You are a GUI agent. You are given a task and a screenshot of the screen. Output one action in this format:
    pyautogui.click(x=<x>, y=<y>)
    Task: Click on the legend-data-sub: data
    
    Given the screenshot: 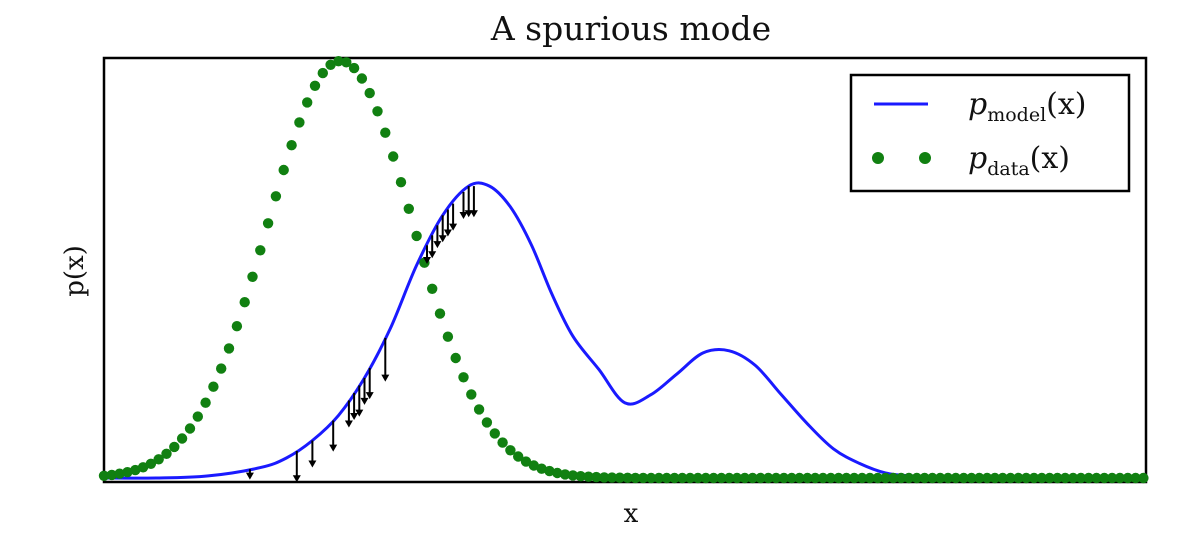 What is the action you would take?
    pyautogui.click(x=1008, y=169)
    